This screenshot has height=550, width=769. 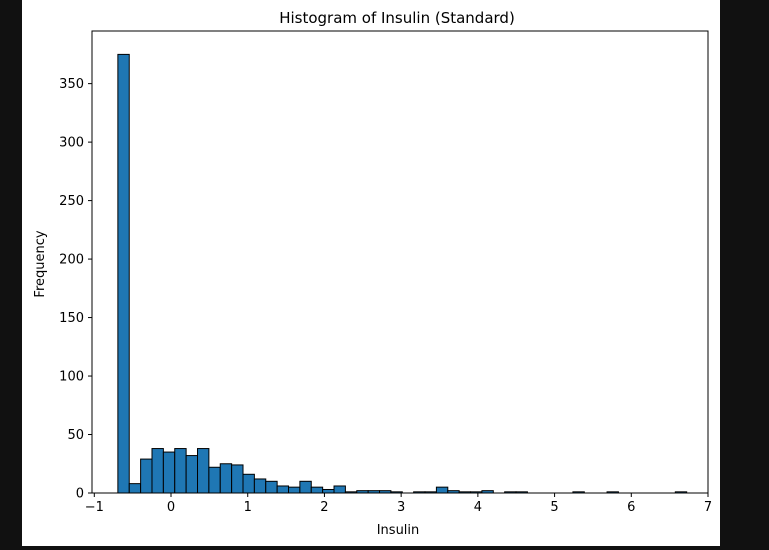 I want to click on y-tick-label: 200, so click(x=71, y=260).